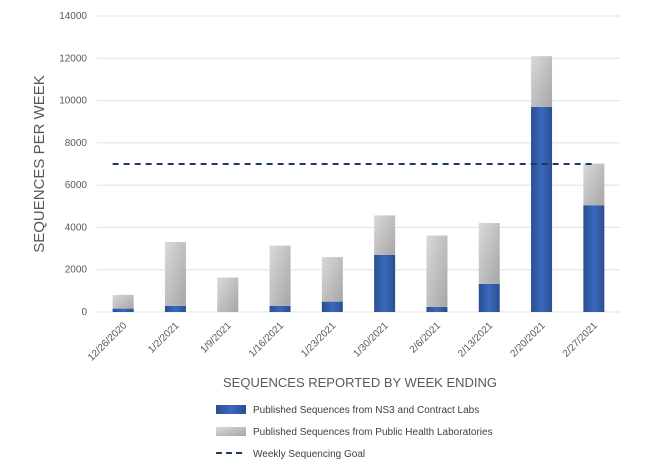 The width and height of the screenshot is (655, 467). I want to click on x-tick-label: 1/30/2021, so click(372, 340).